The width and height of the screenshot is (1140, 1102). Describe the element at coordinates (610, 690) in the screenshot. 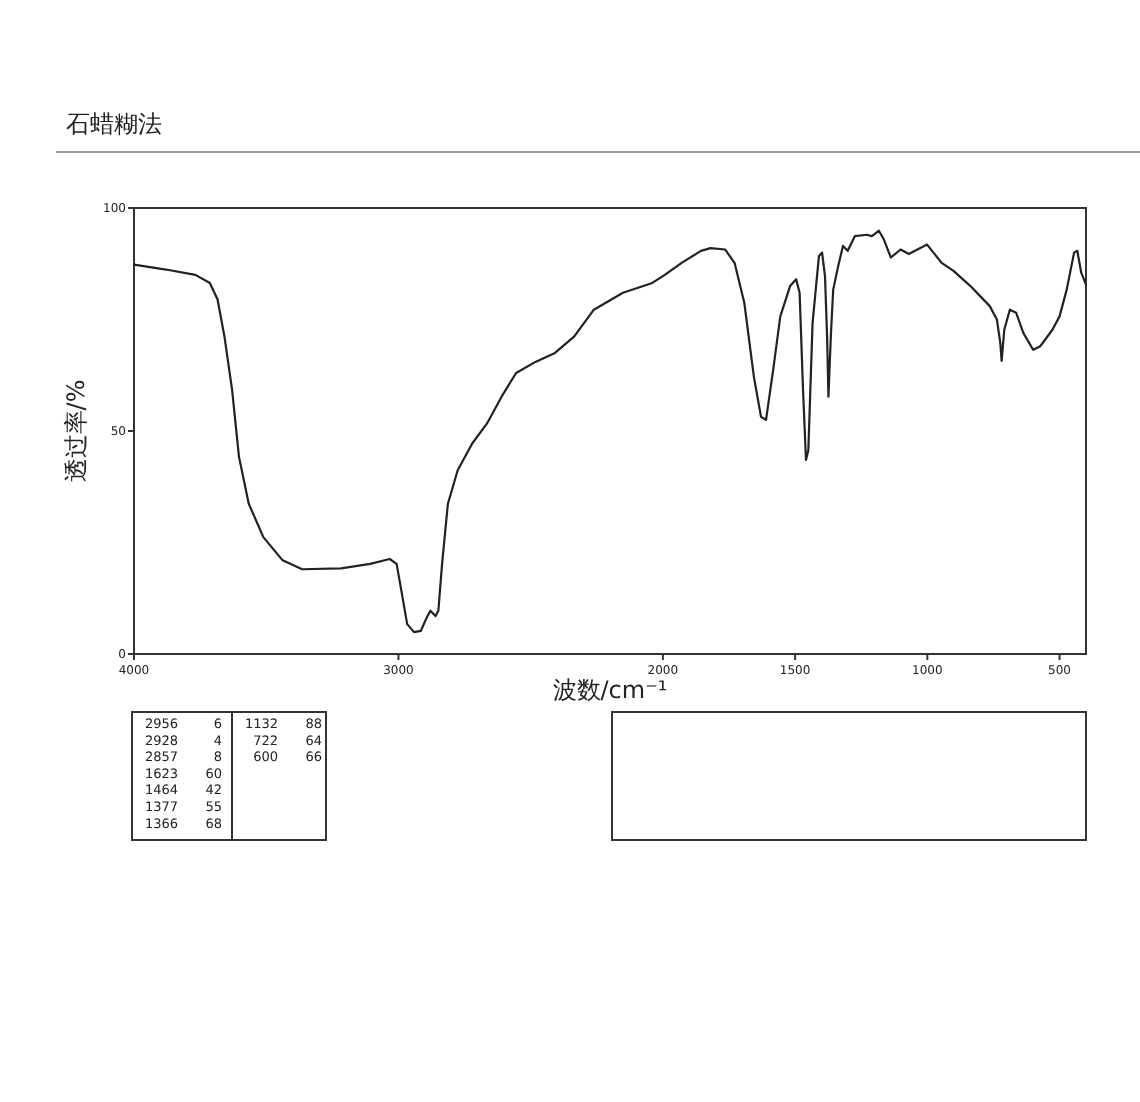

I see `x-axis-title: 波数/cm⁻¹` at that location.